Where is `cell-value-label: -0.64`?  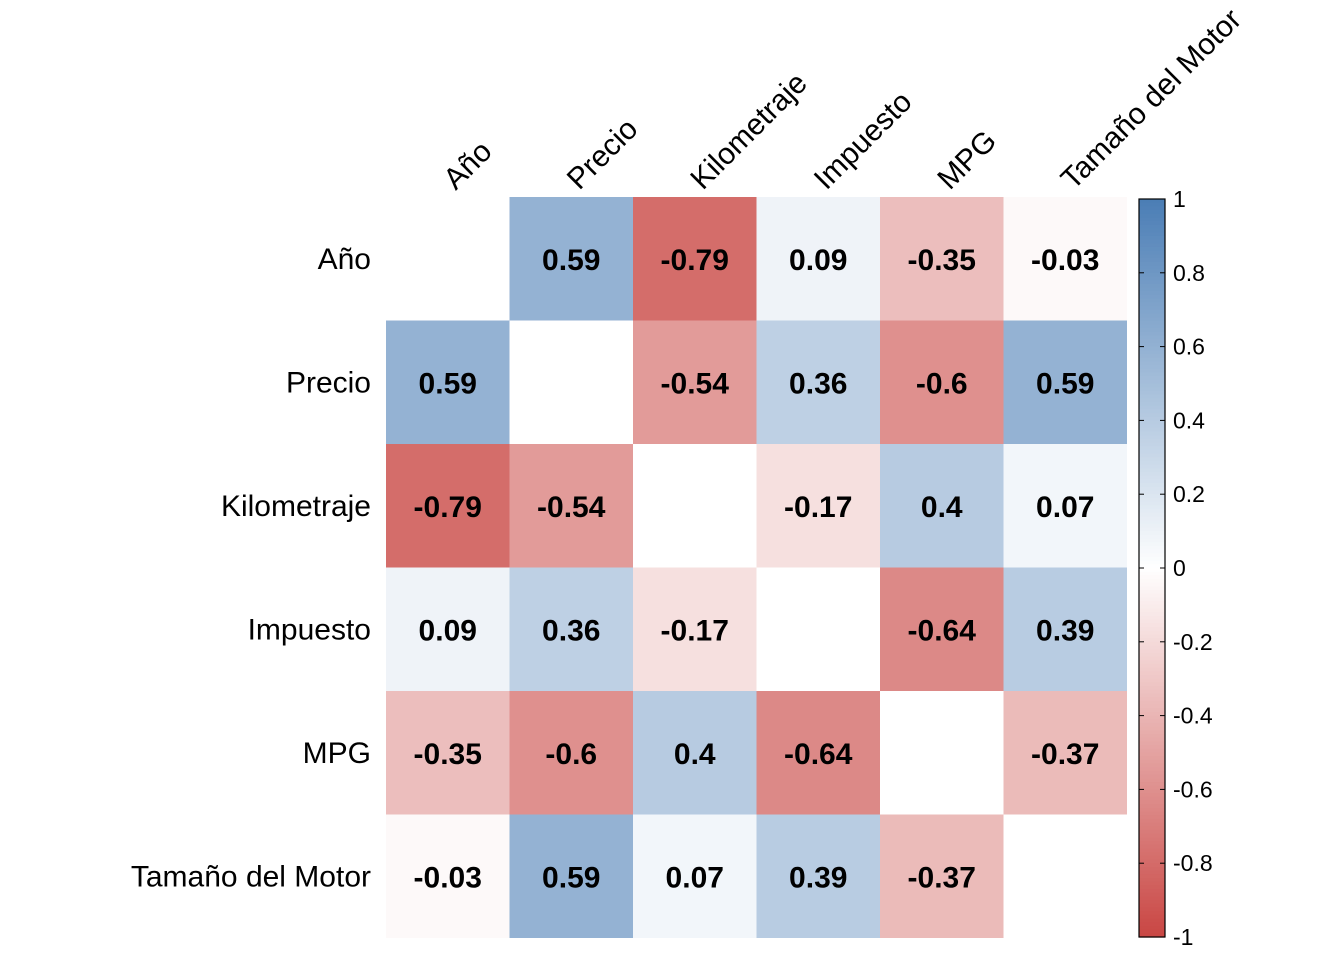
cell-value-label: -0.64 is located at coordinates (818, 754).